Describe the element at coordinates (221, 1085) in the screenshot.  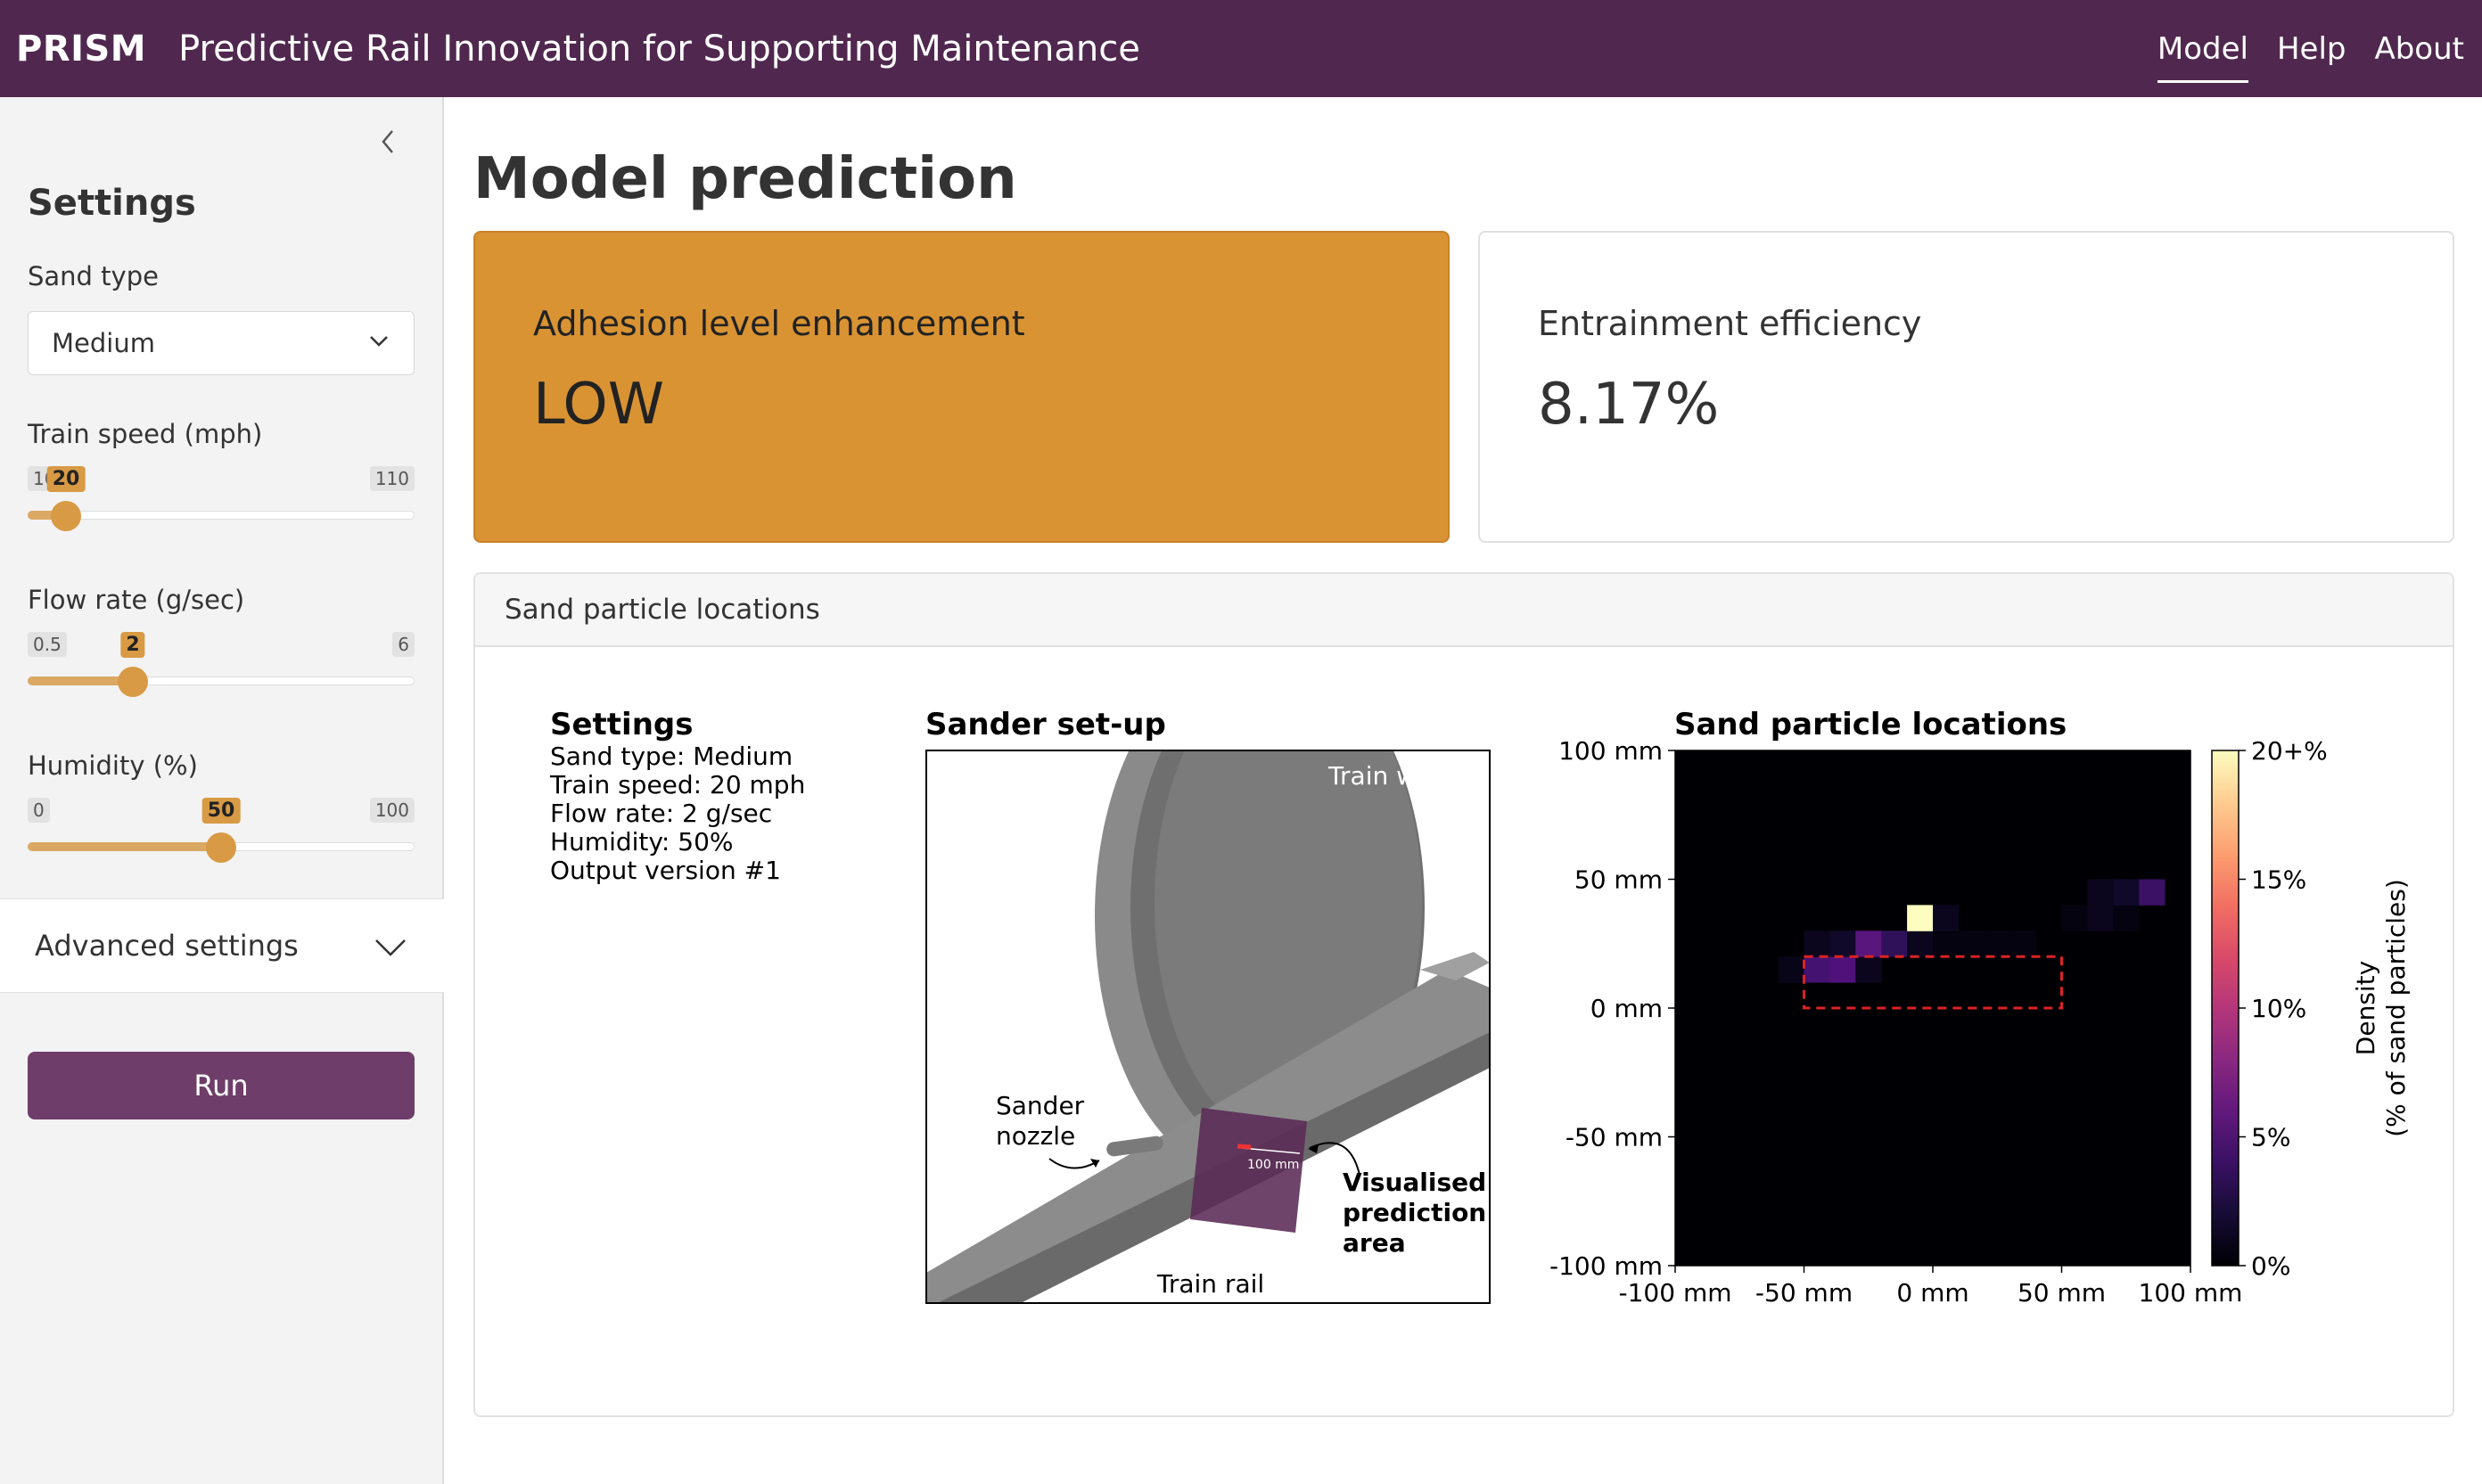
I see `run-button: Run` at that location.